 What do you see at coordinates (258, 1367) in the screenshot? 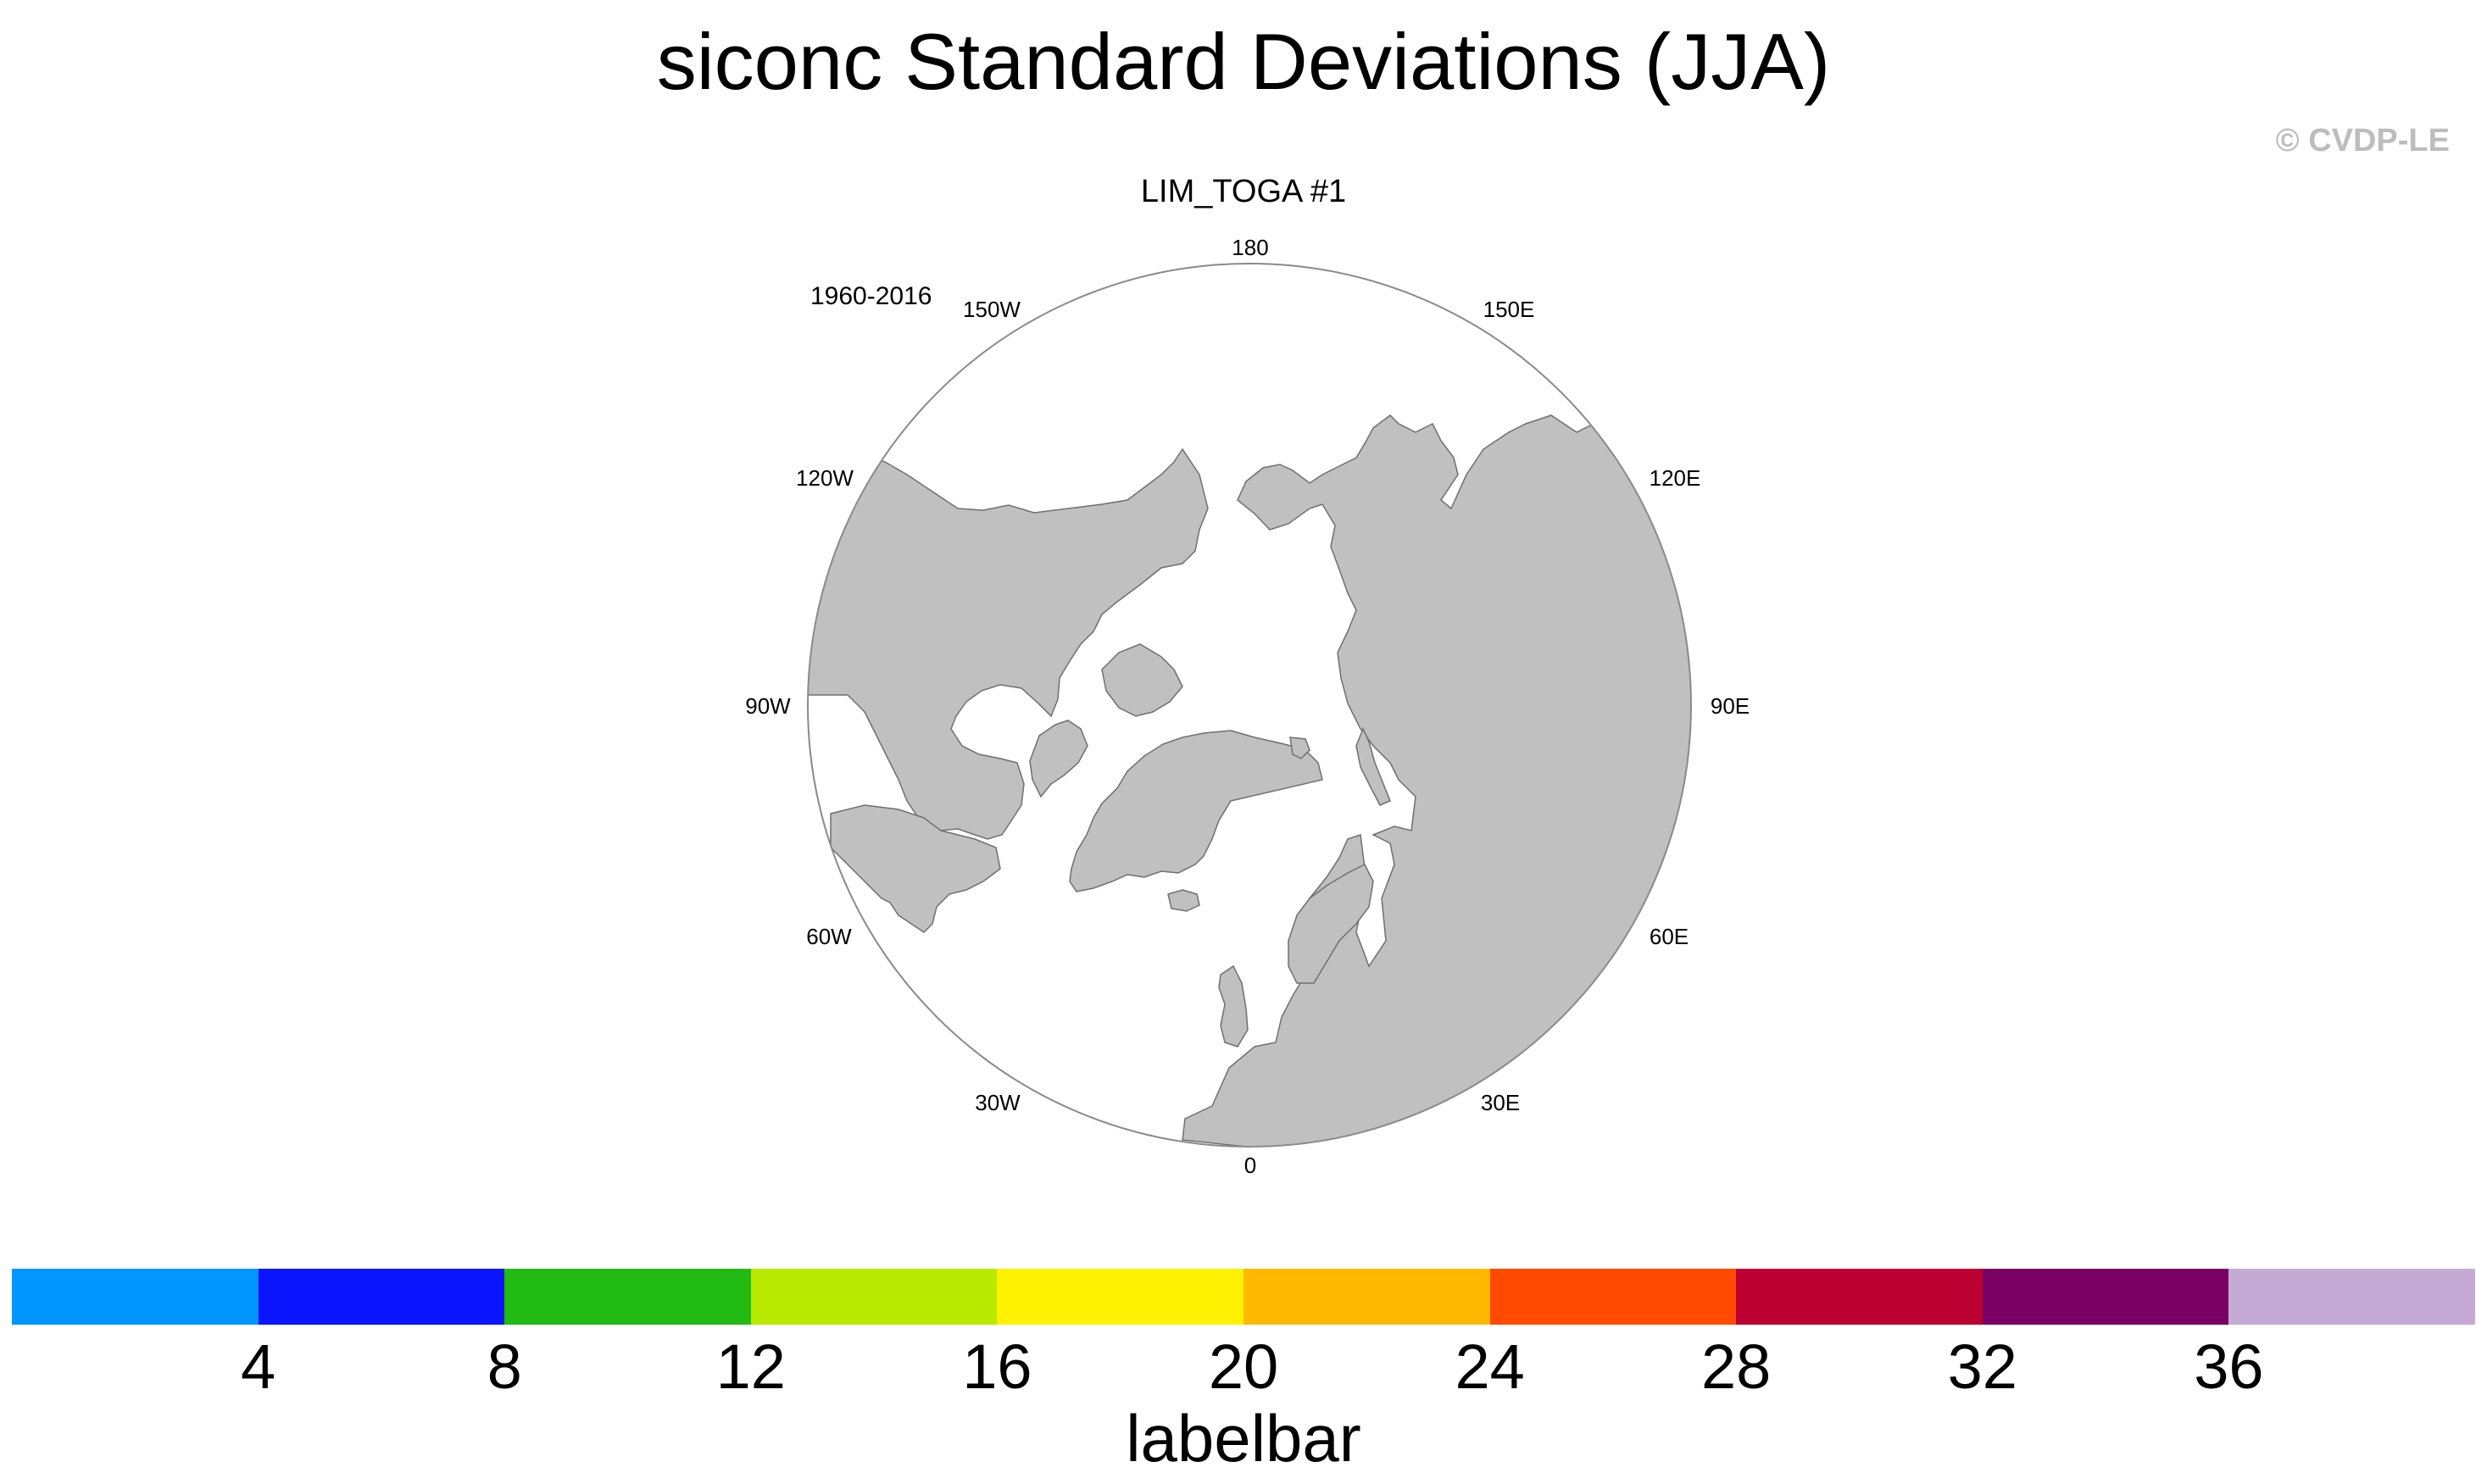
I see `colorbar-tick-4: 4` at bounding box center [258, 1367].